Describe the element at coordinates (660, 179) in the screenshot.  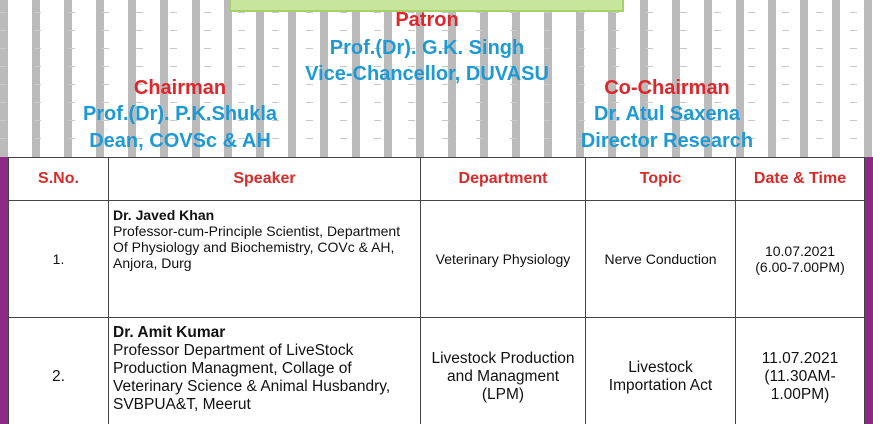
I see `column-header: Topic` at that location.